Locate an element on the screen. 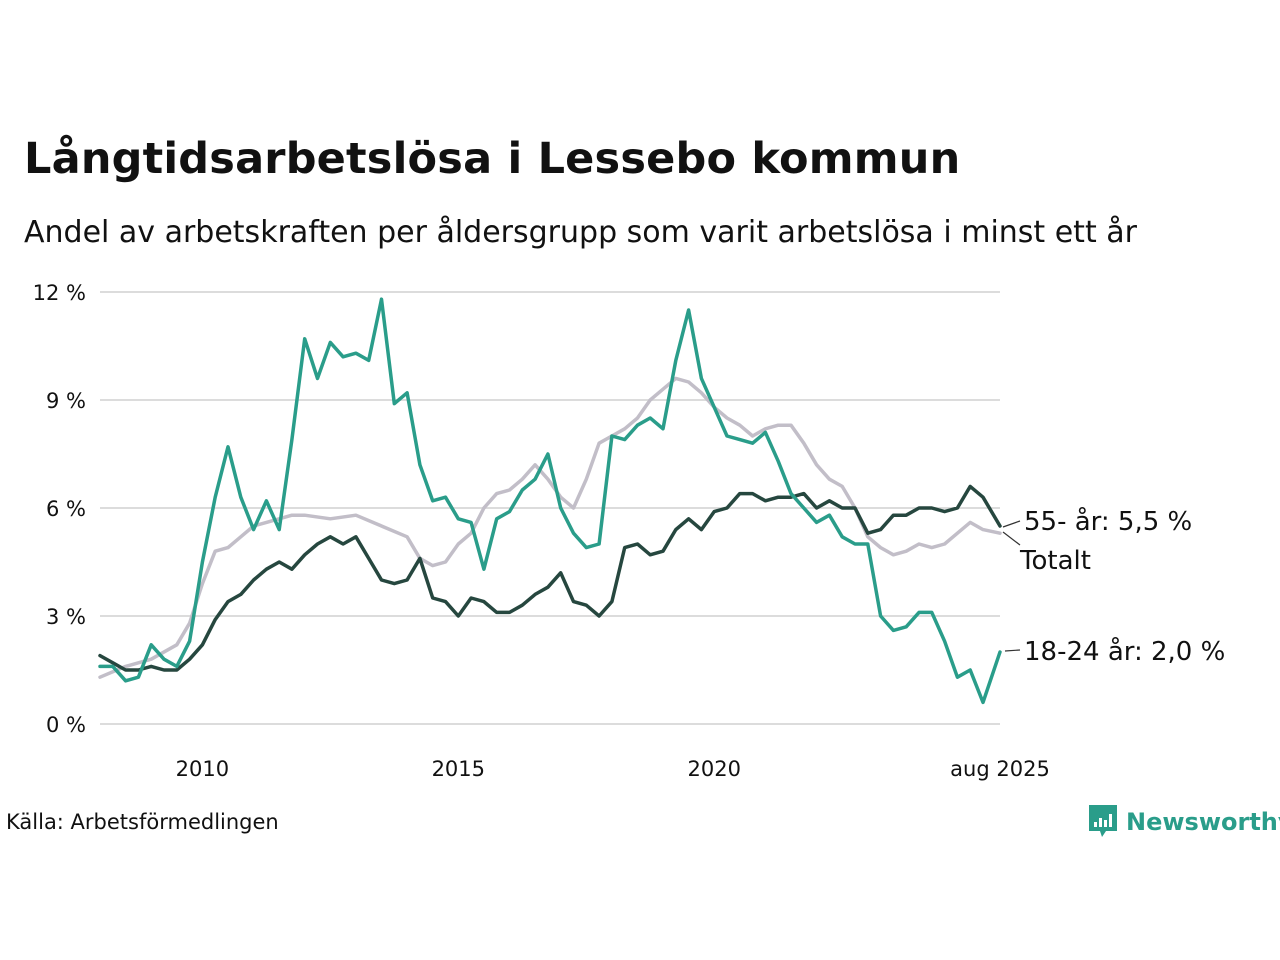  end-label-total: Totalt is located at coordinates (1055, 561).